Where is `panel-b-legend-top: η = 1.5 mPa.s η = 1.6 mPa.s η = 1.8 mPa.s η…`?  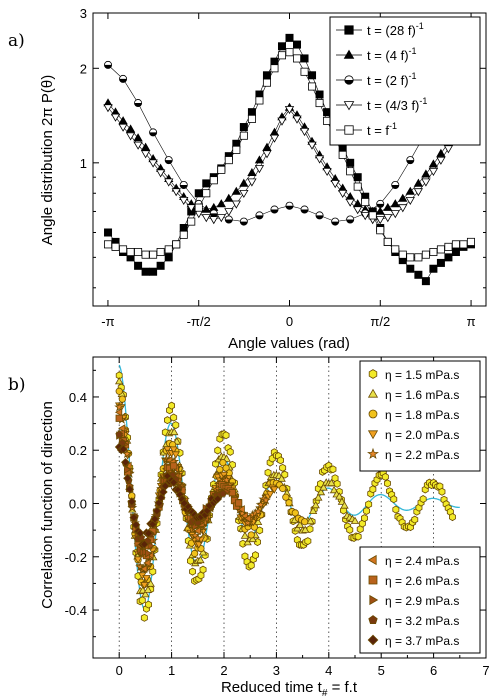 panel-b-legend-top: η = 1.5 mPa.s η = 1.6 mPa.s η = 1.8 mPa.s η… is located at coordinates (420, 416).